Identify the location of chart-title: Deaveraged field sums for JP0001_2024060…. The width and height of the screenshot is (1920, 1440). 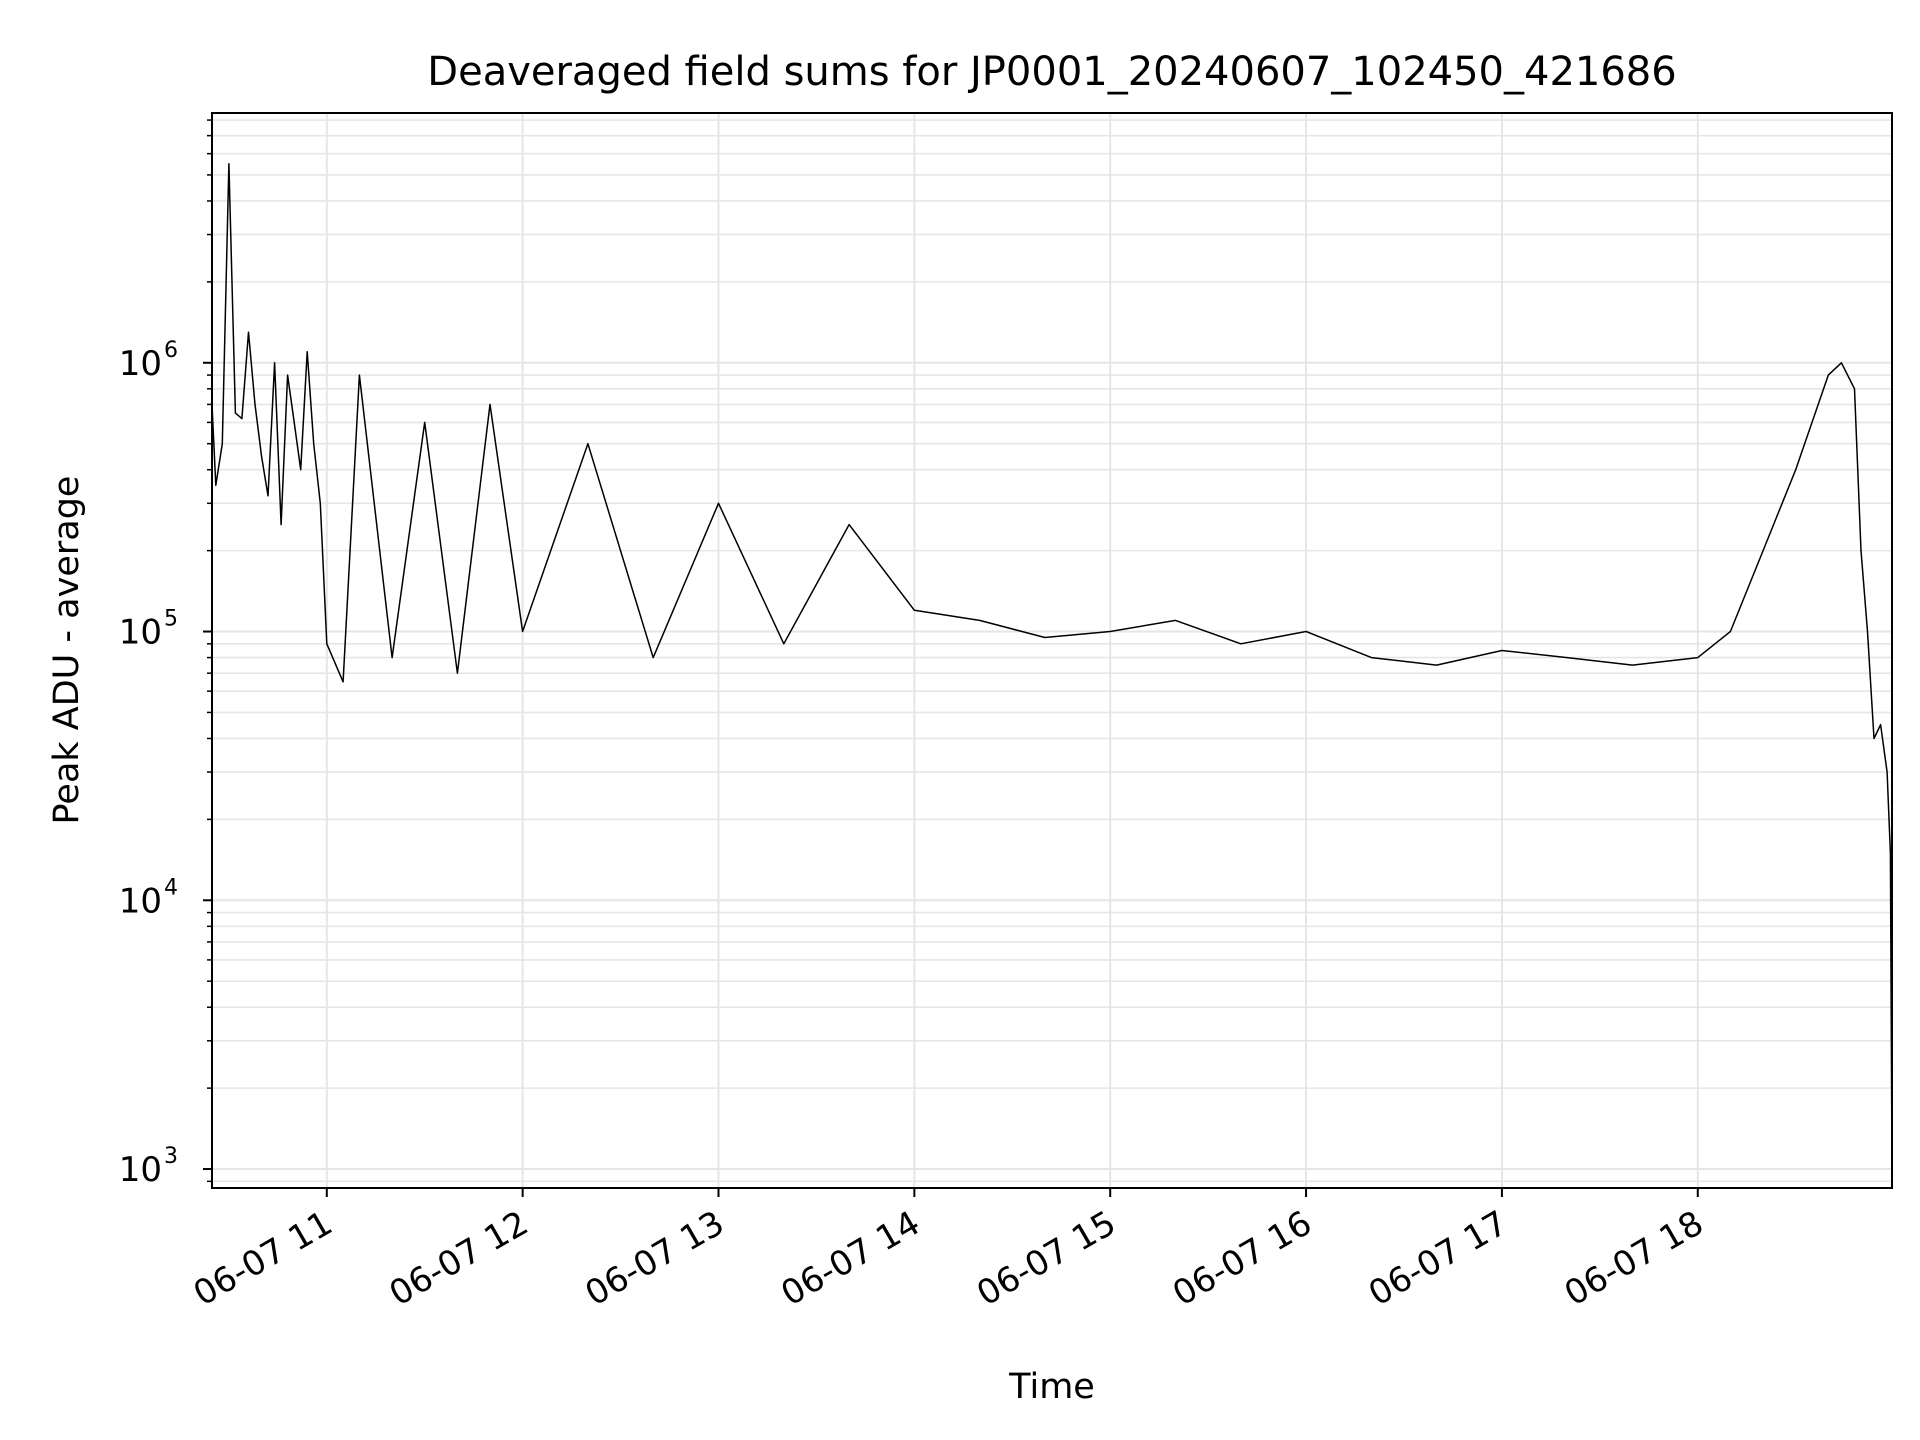
(1051, 72).